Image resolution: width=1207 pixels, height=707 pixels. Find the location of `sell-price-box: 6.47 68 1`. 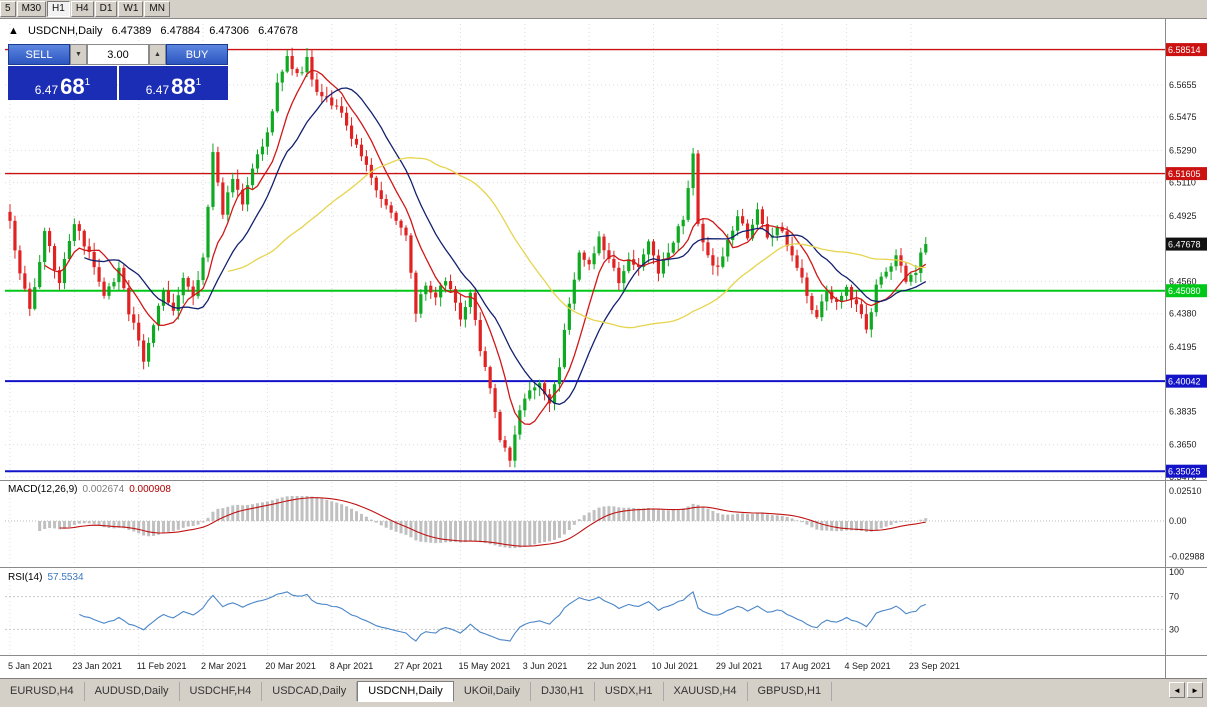

sell-price-box: 6.47 68 1 is located at coordinates (62, 83).